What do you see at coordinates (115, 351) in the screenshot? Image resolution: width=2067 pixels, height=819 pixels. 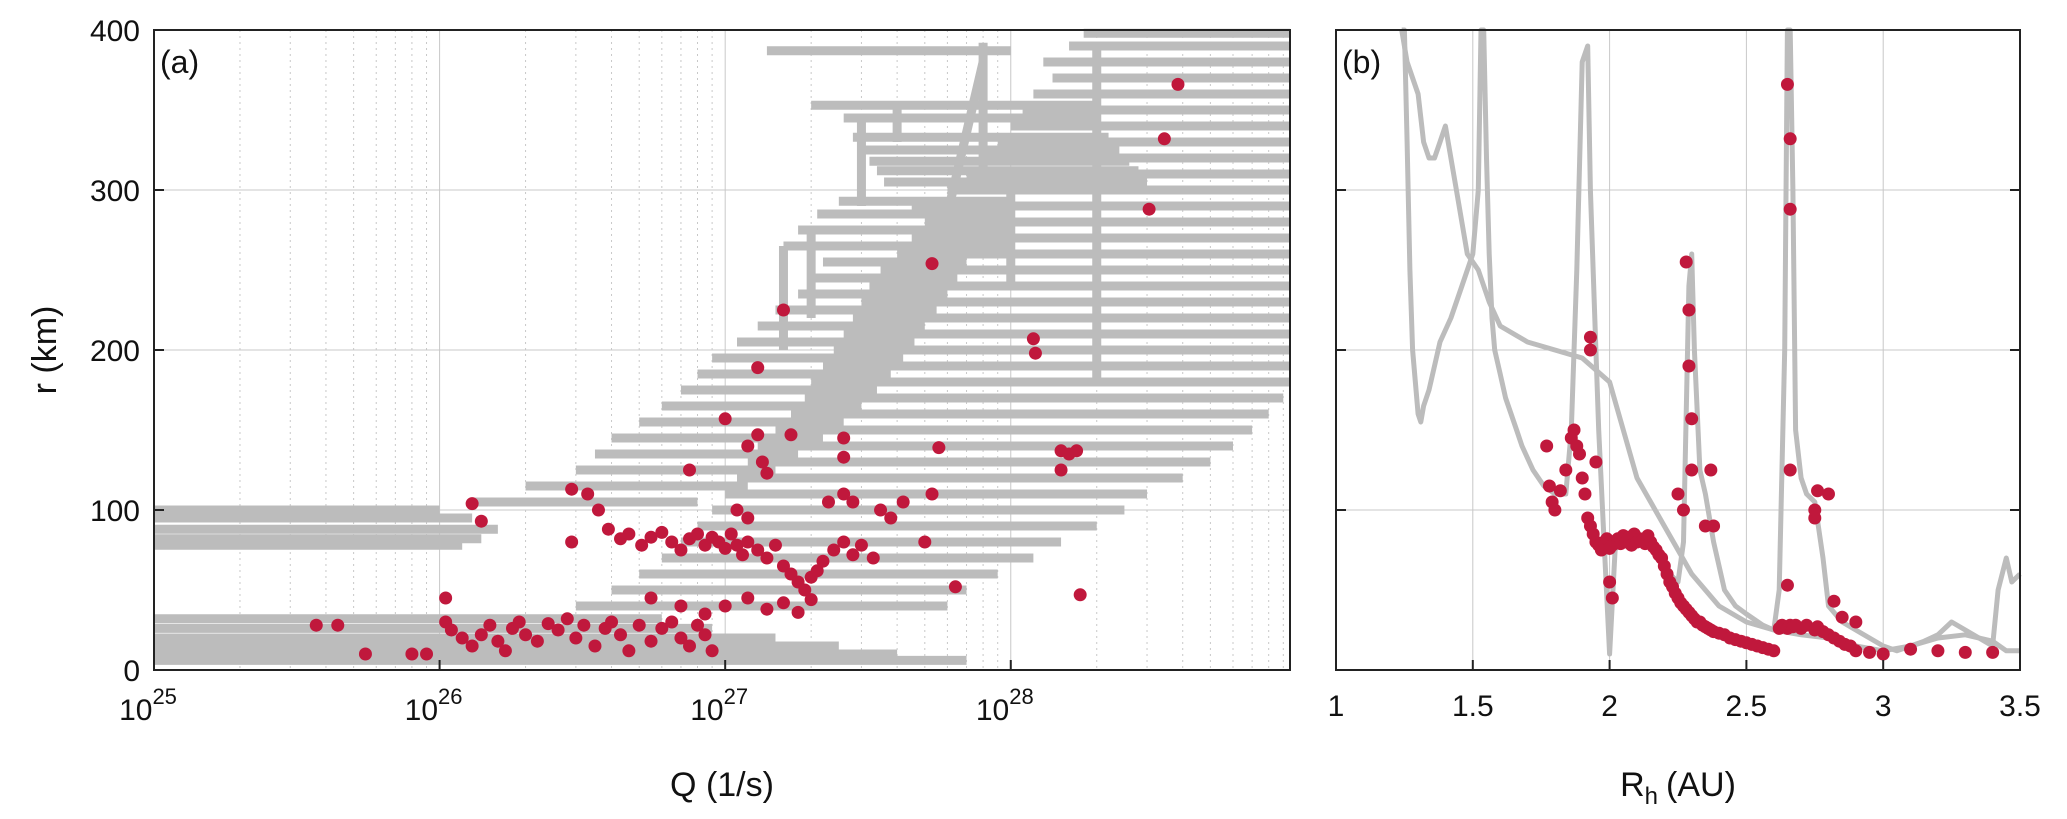 I see `y-tick-label: 200` at bounding box center [115, 351].